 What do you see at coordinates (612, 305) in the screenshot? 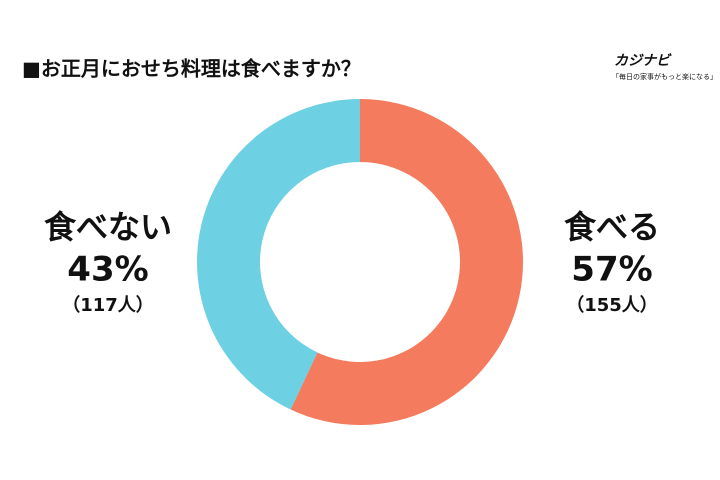
I see `count-label: （155人）` at bounding box center [612, 305].